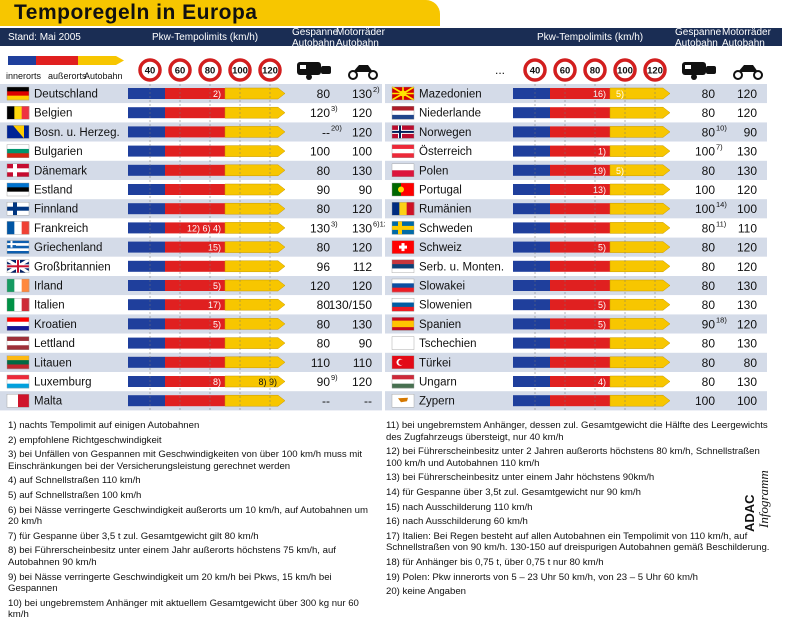 The image size is (800, 624). What do you see at coordinates (721, 223) in the screenshot?
I see `gespanne-note: 11)` at bounding box center [721, 223].